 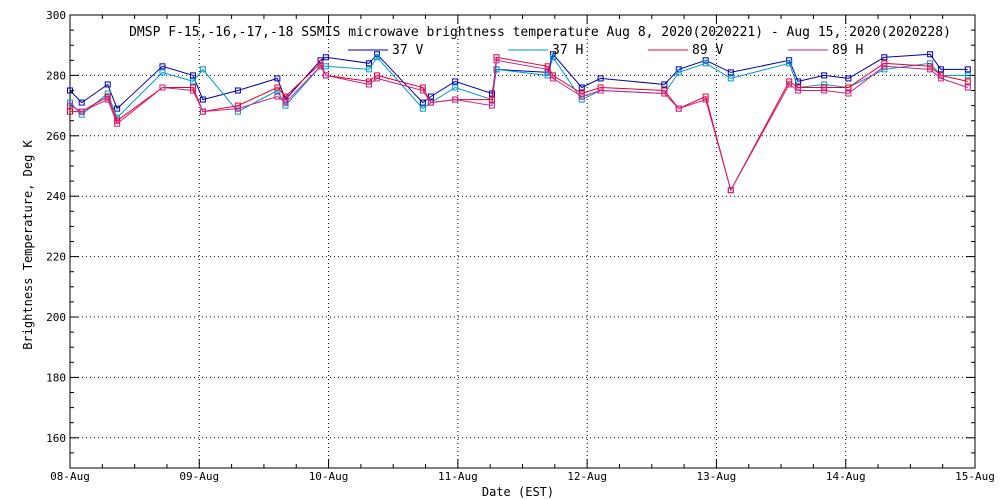 What do you see at coordinates (567, 50) in the screenshot?
I see `legend-label: 37 H` at bounding box center [567, 50].